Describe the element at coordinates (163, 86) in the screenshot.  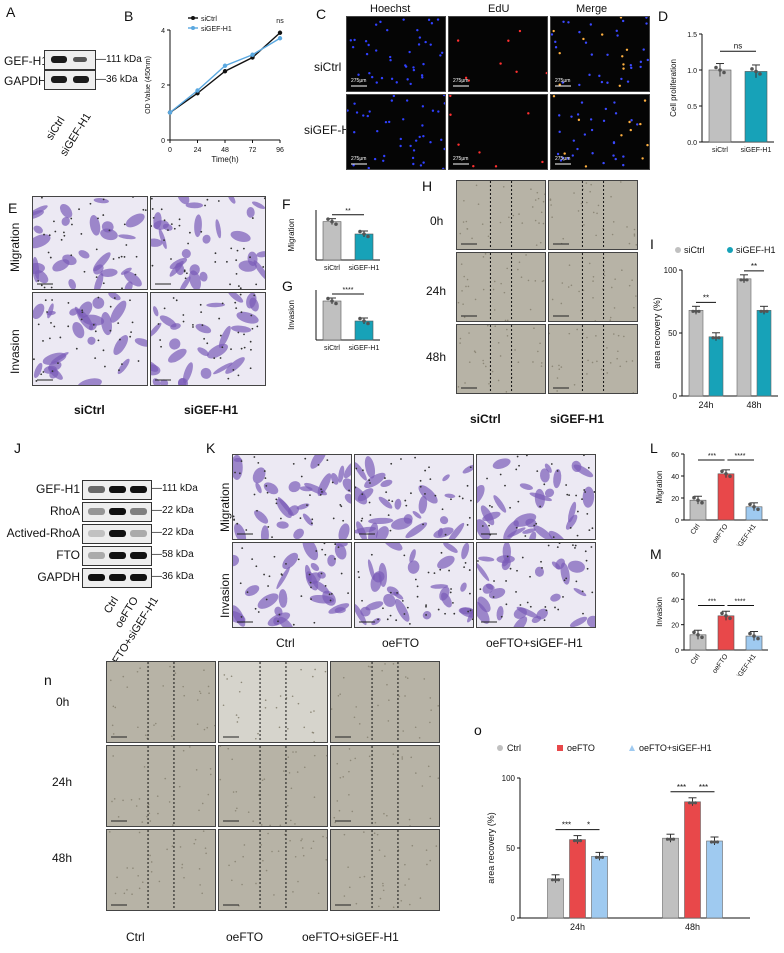
I see `y-tick-label: 2` at that location.